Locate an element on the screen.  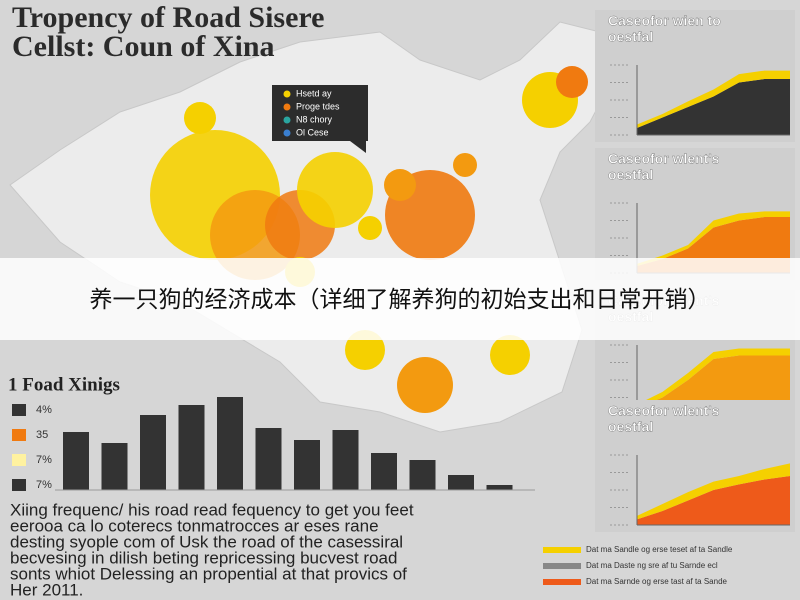
legend-label: Dat ma Sandle og erse teset af ta Sandle is located at coordinates (659, 549).